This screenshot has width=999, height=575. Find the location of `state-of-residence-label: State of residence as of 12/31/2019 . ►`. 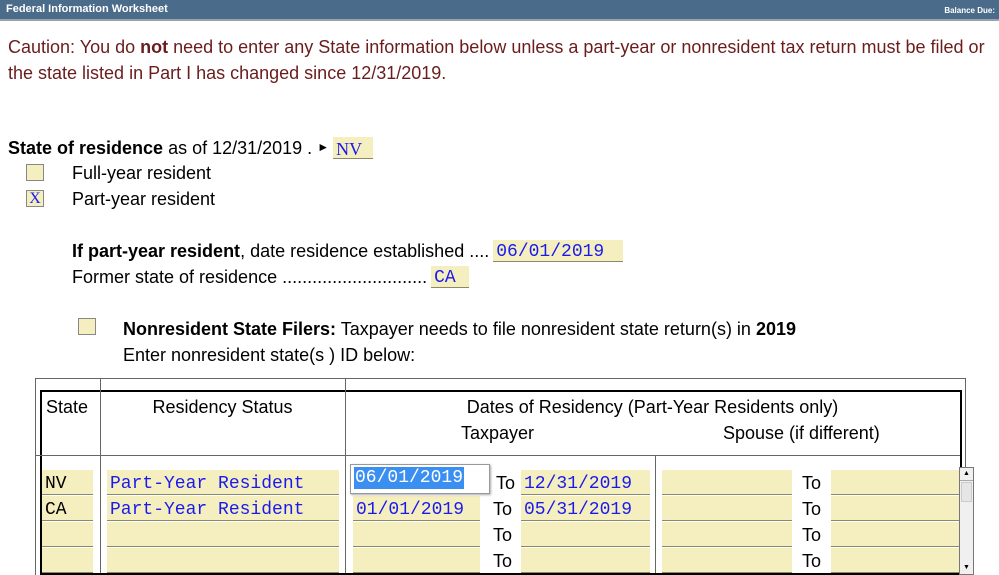

state-of-residence-label: State of residence as of 12/31/2019 . ► is located at coordinates (169, 148).